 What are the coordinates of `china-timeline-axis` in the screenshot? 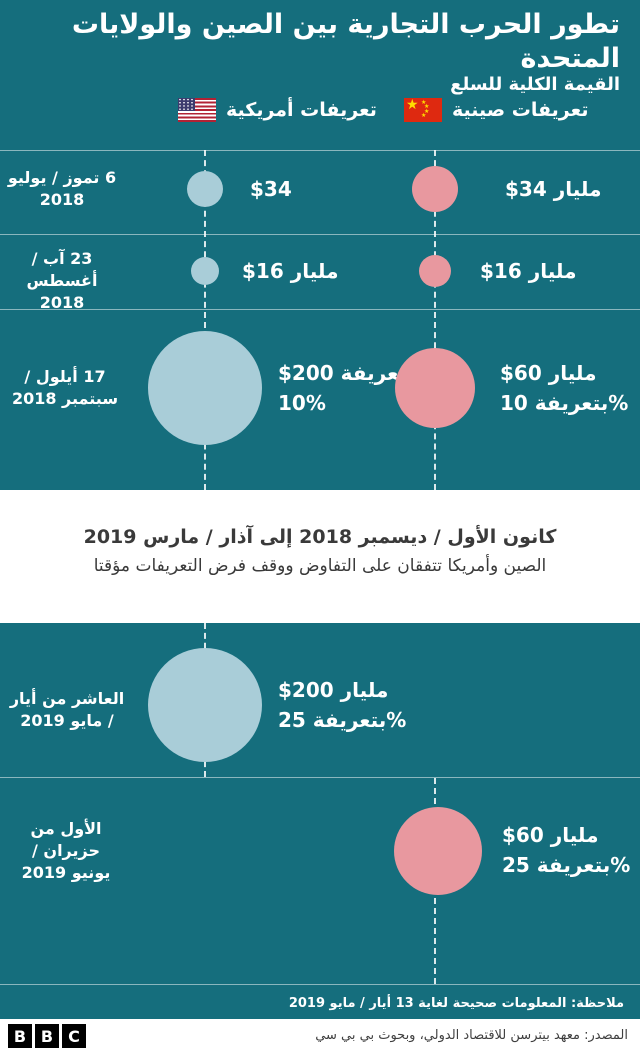 It's located at (435, 320).